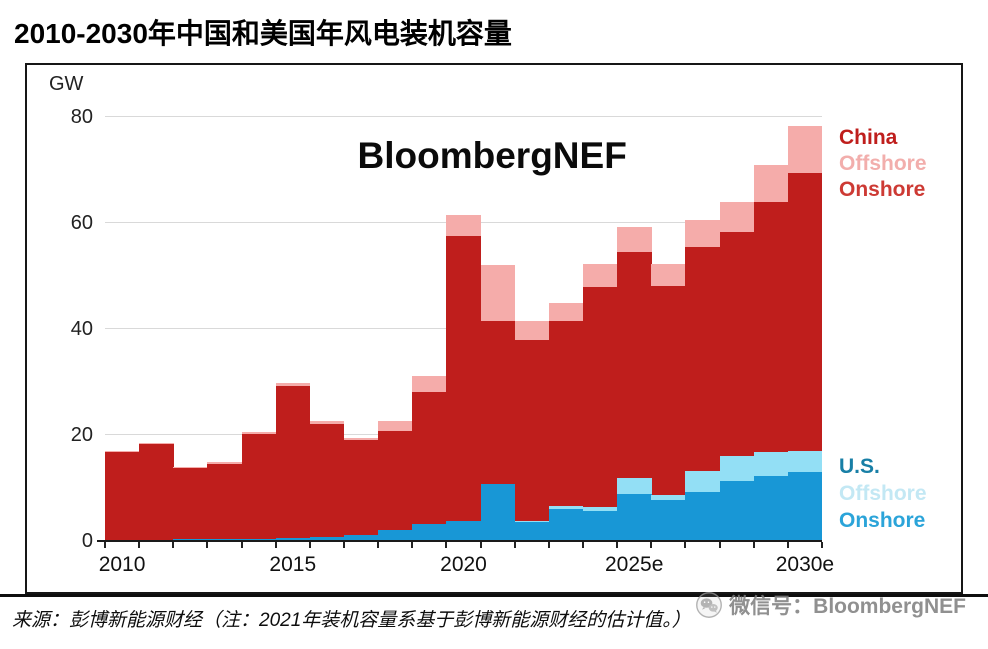 The width and height of the screenshot is (988, 649). I want to click on legend-us-offshore-label: Offshore, so click(883, 493).